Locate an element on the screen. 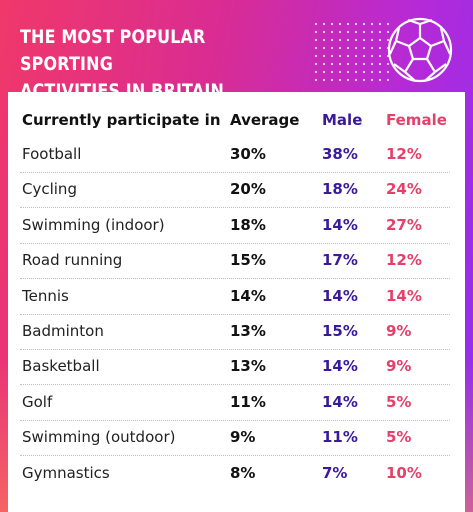  table-row: Road running 15% 17% 12% is located at coordinates (235, 261).